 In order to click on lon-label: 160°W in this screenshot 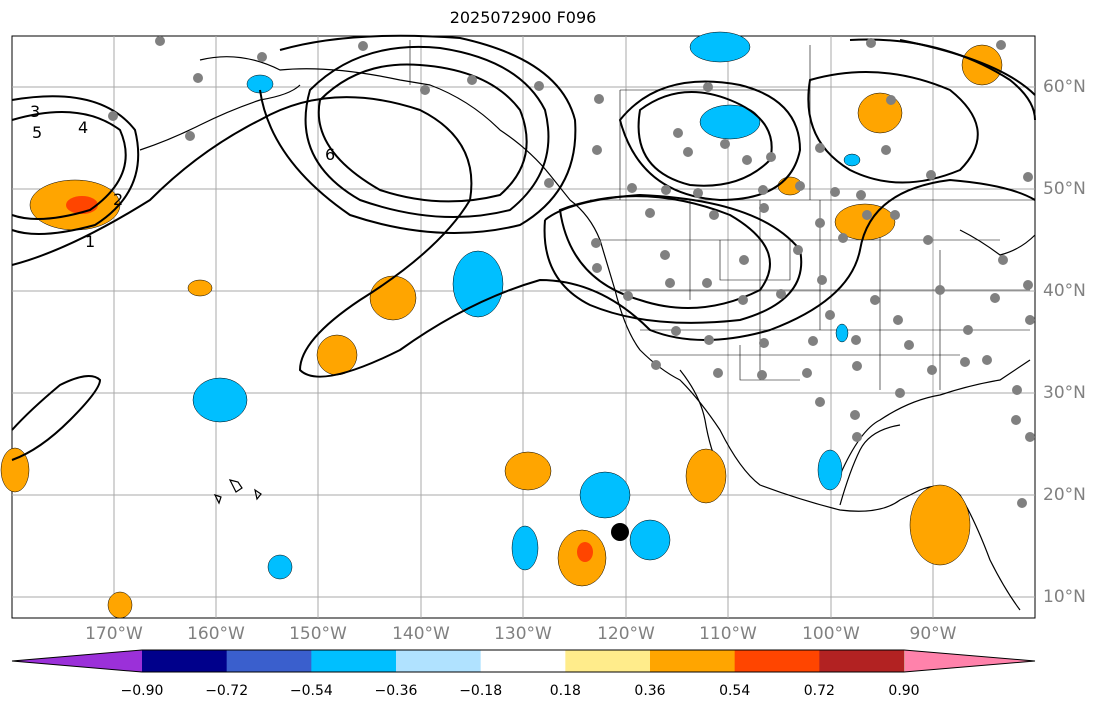, I will do `click(216, 634)`.